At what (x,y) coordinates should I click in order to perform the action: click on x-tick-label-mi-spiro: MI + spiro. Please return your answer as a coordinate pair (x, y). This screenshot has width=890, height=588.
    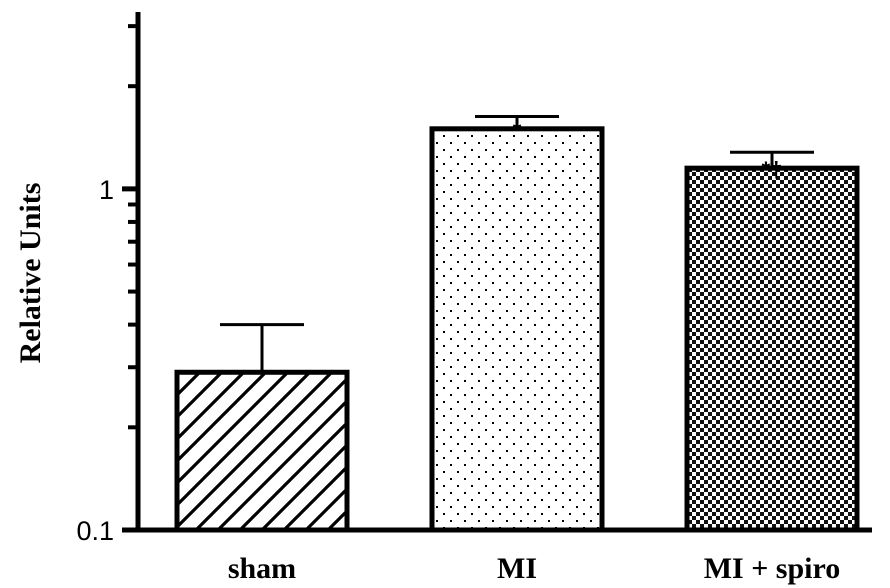
    Looking at the image, I should click on (772, 568).